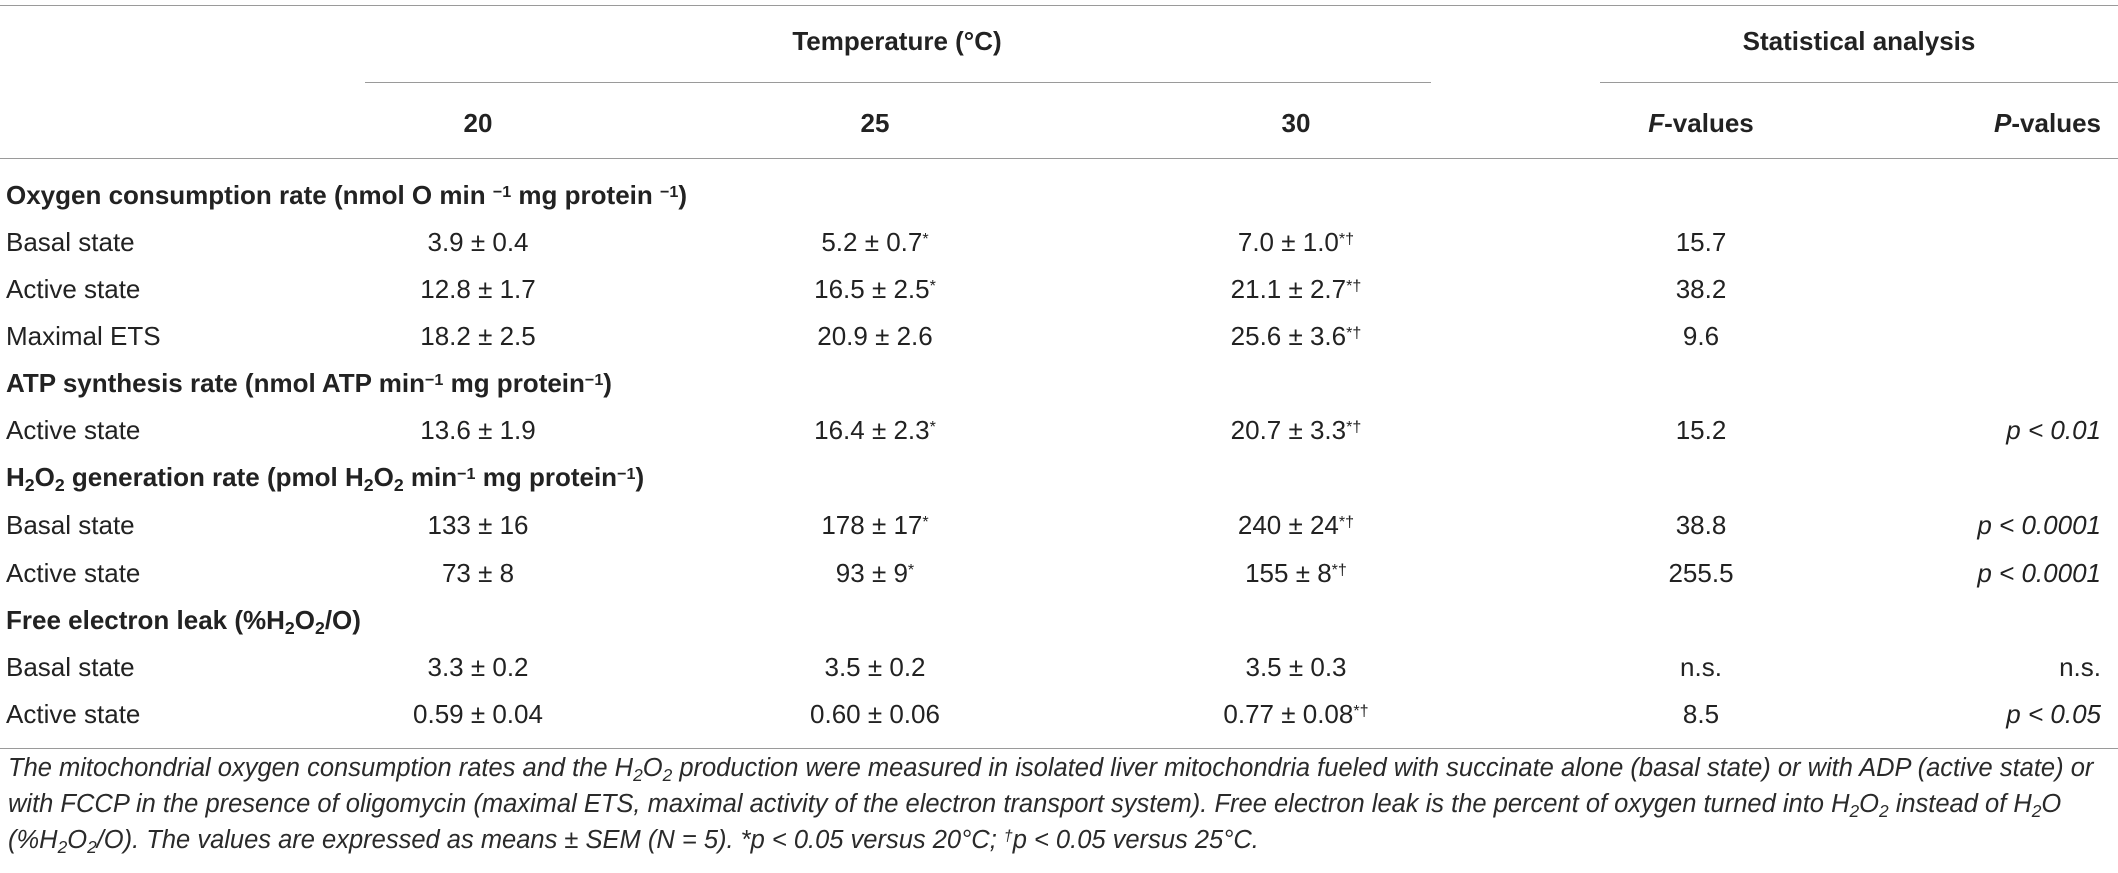  Describe the element at coordinates (1701, 289) in the screenshot. I see `cell-f: 38.2` at that location.